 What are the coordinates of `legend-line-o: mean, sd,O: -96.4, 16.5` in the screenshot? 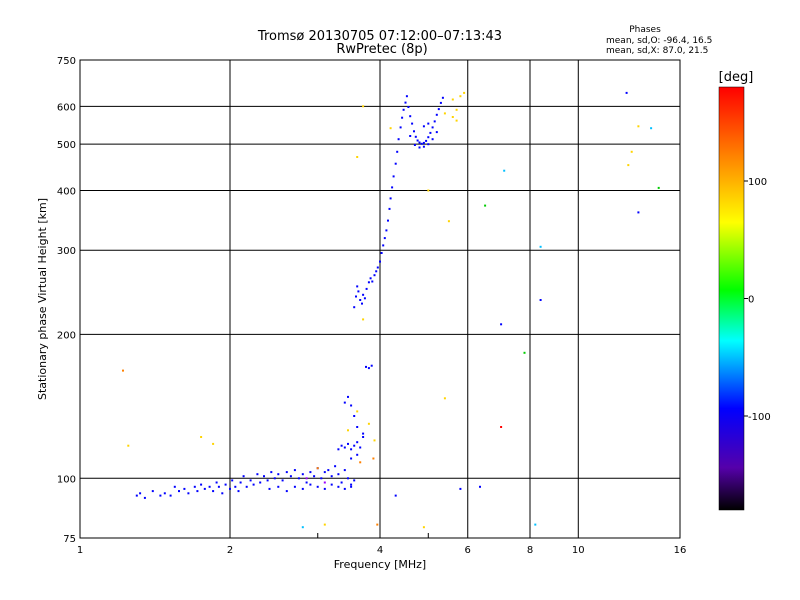 It's located at (659, 41).